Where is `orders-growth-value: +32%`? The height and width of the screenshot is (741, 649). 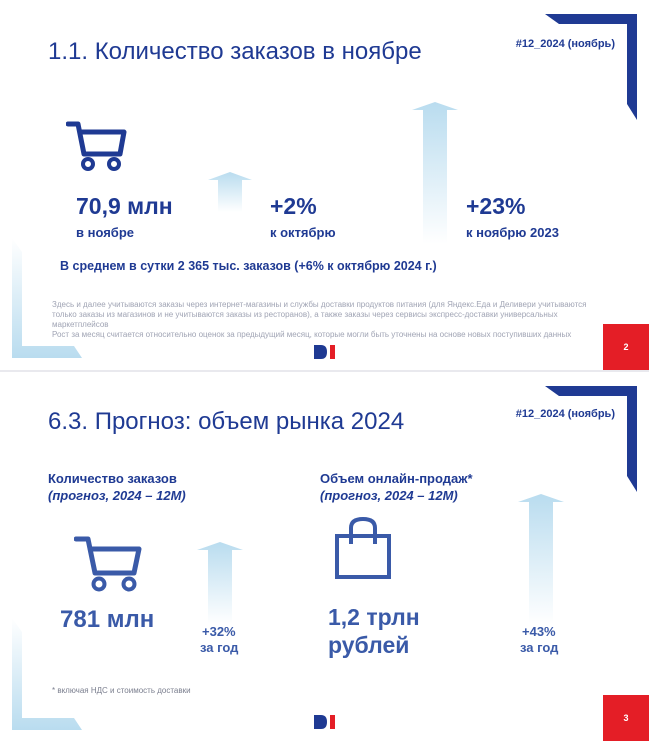
orders-growth-value: +32% is located at coordinates (219, 631).